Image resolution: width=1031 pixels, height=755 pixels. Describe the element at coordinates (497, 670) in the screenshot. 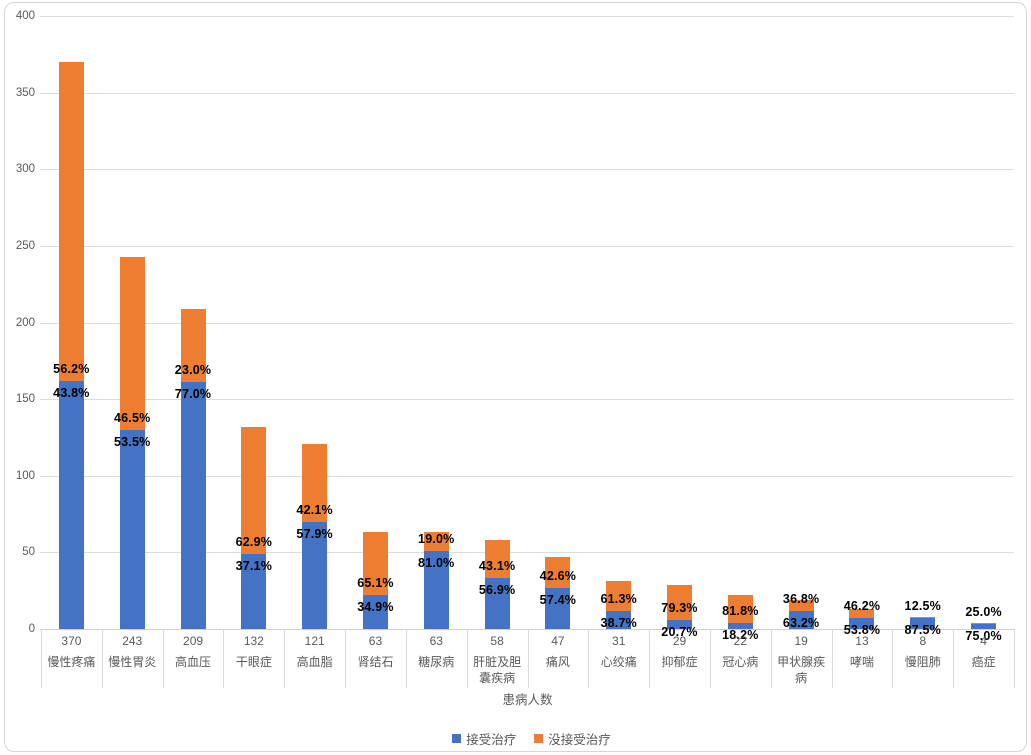

I see `category-name: 肝脏及胆囊疾病` at that location.